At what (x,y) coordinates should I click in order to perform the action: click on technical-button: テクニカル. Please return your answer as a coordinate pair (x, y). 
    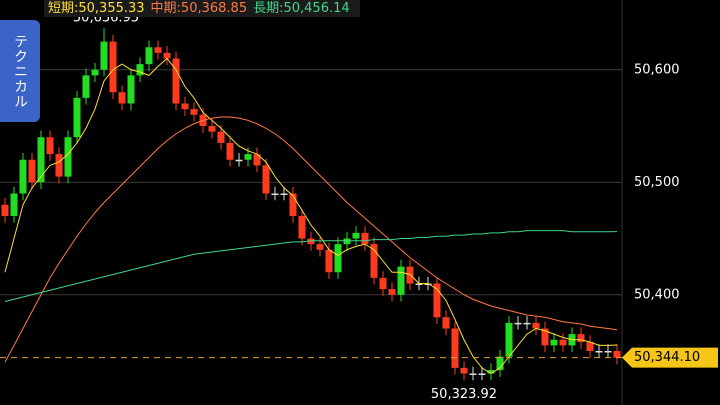
    Looking at the image, I should click on (20, 71).